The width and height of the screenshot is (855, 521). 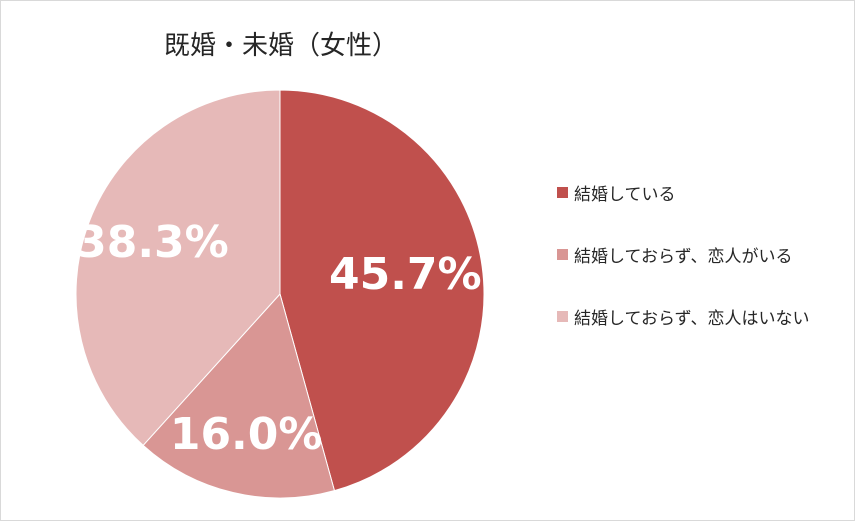 What do you see at coordinates (152, 242) in the screenshot?
I see `data-label-unmarried-no-partner: 38.3%` at bounding box center [152, 242].